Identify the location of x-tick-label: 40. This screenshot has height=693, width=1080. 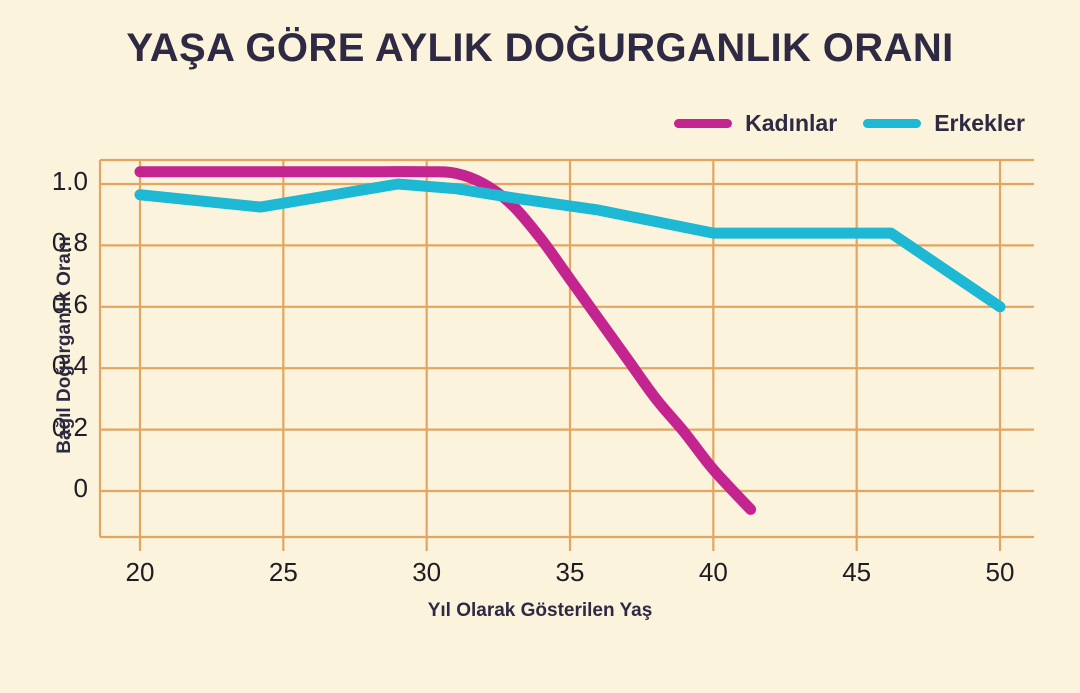
(713, 572).